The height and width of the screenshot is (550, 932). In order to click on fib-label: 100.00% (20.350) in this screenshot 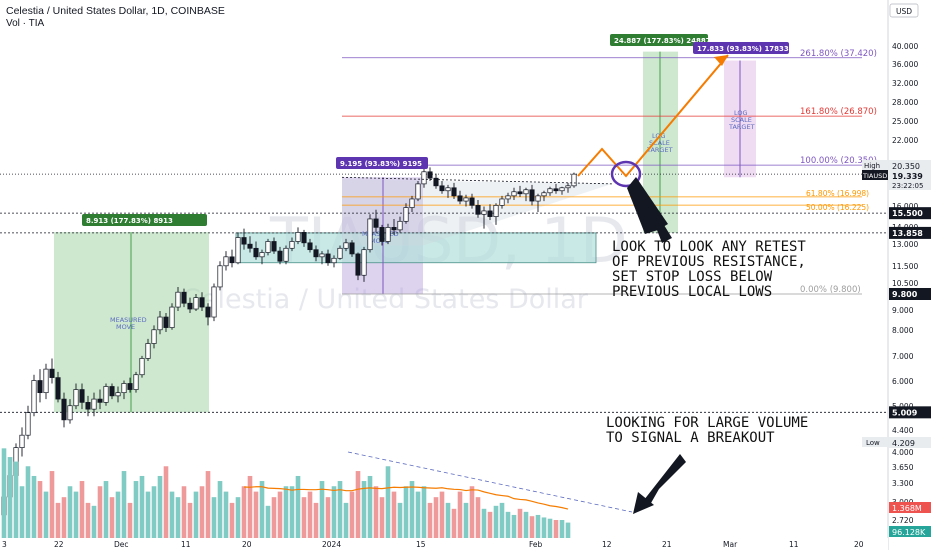, I will do `click(838, 161)`.